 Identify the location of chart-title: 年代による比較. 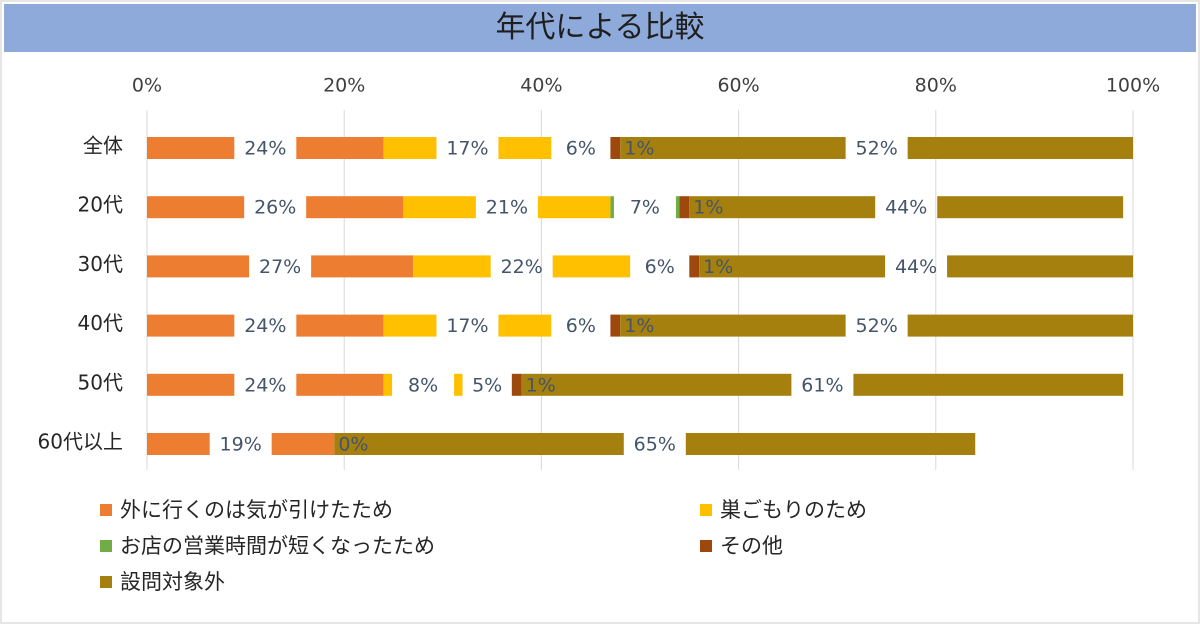
(600, 27).